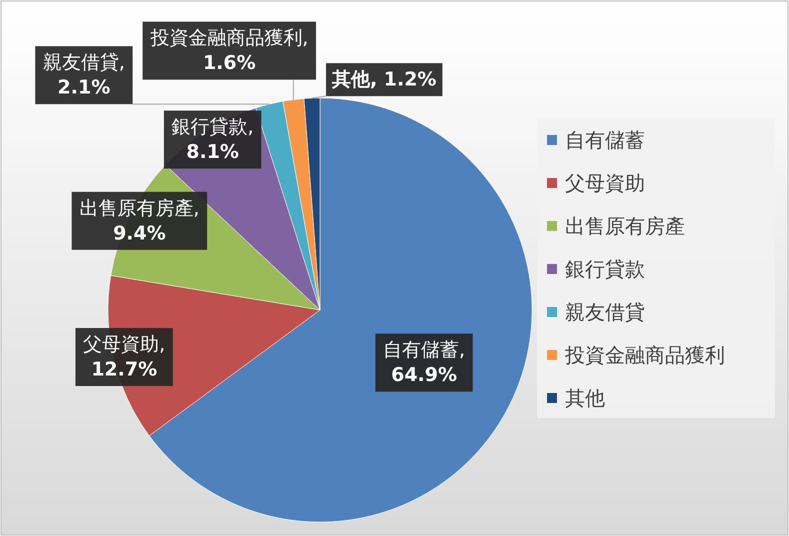 The image size is (789, 536). Describe the element at coordinates (605, 269) in the screenshot. I see `legend-label: 銀行貸款` at that location.